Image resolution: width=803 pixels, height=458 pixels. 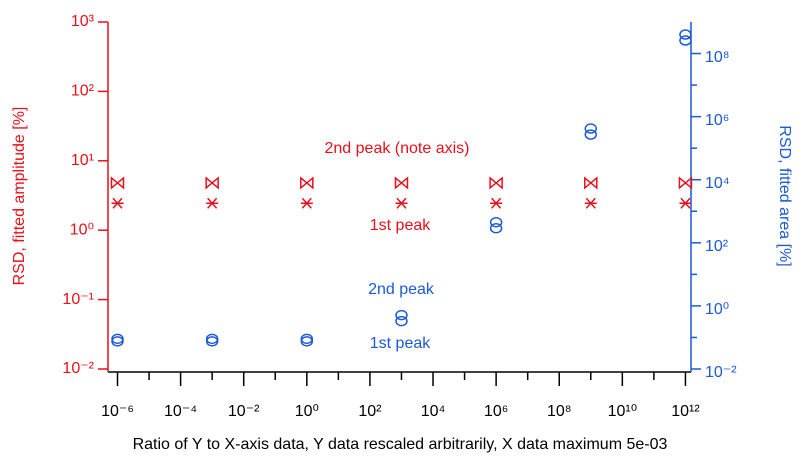 I want to click on x-tick-label: 10⁻⁴, so click(x=180, y=411).